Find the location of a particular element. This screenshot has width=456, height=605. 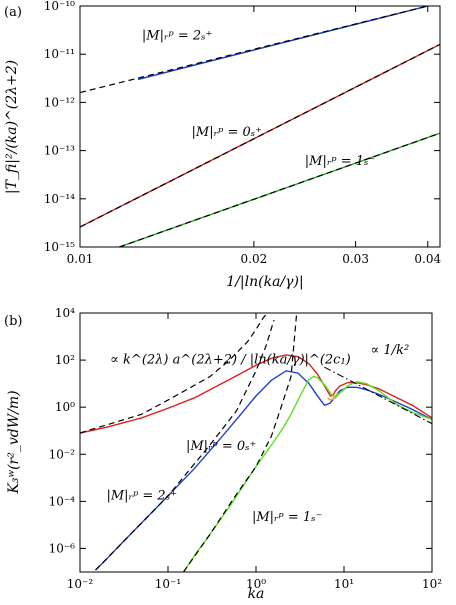

annotation-1: |M|ᵣᵖ = 0ₛ⁺ is located at coordinates (227, 132).